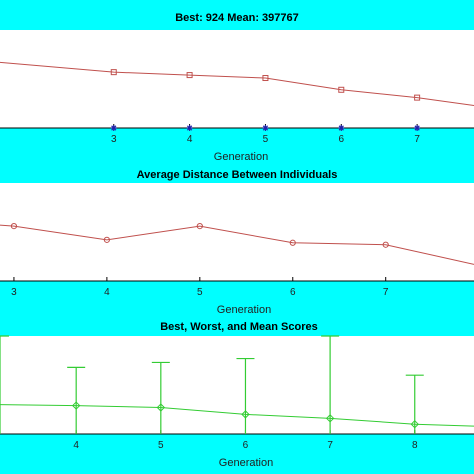  What do you see at coordinates (237, 175) in the screenshot?
I see `panel-2-title: Average Distance Between Individuals` at bounding box center [237, 175].